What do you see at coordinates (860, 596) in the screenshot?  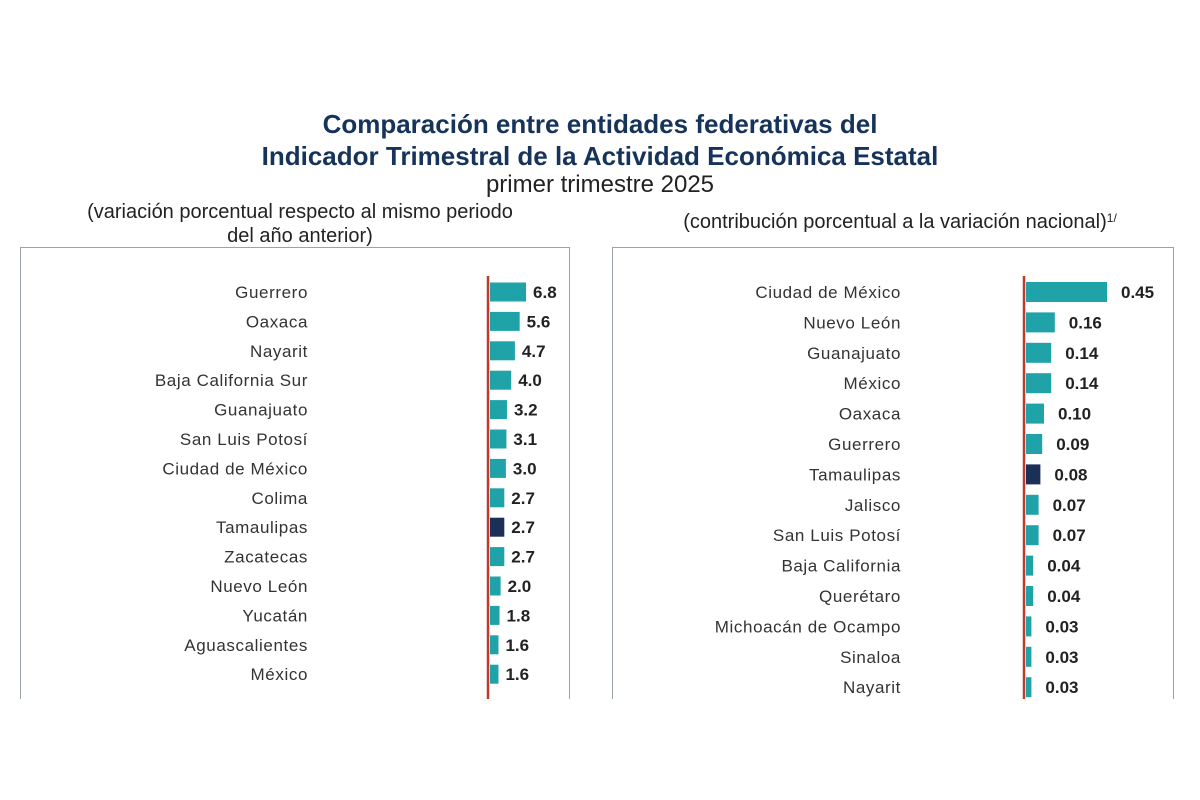 I see `category-label: Querétaro` at bounding box center [860, 596].